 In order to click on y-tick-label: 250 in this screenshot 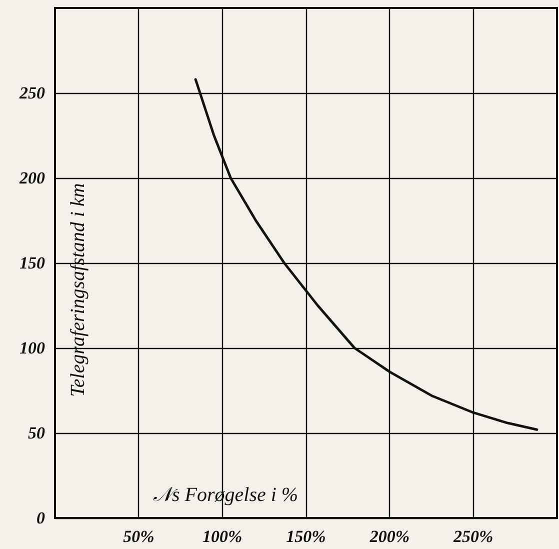, I will do `click(32, 93)`.